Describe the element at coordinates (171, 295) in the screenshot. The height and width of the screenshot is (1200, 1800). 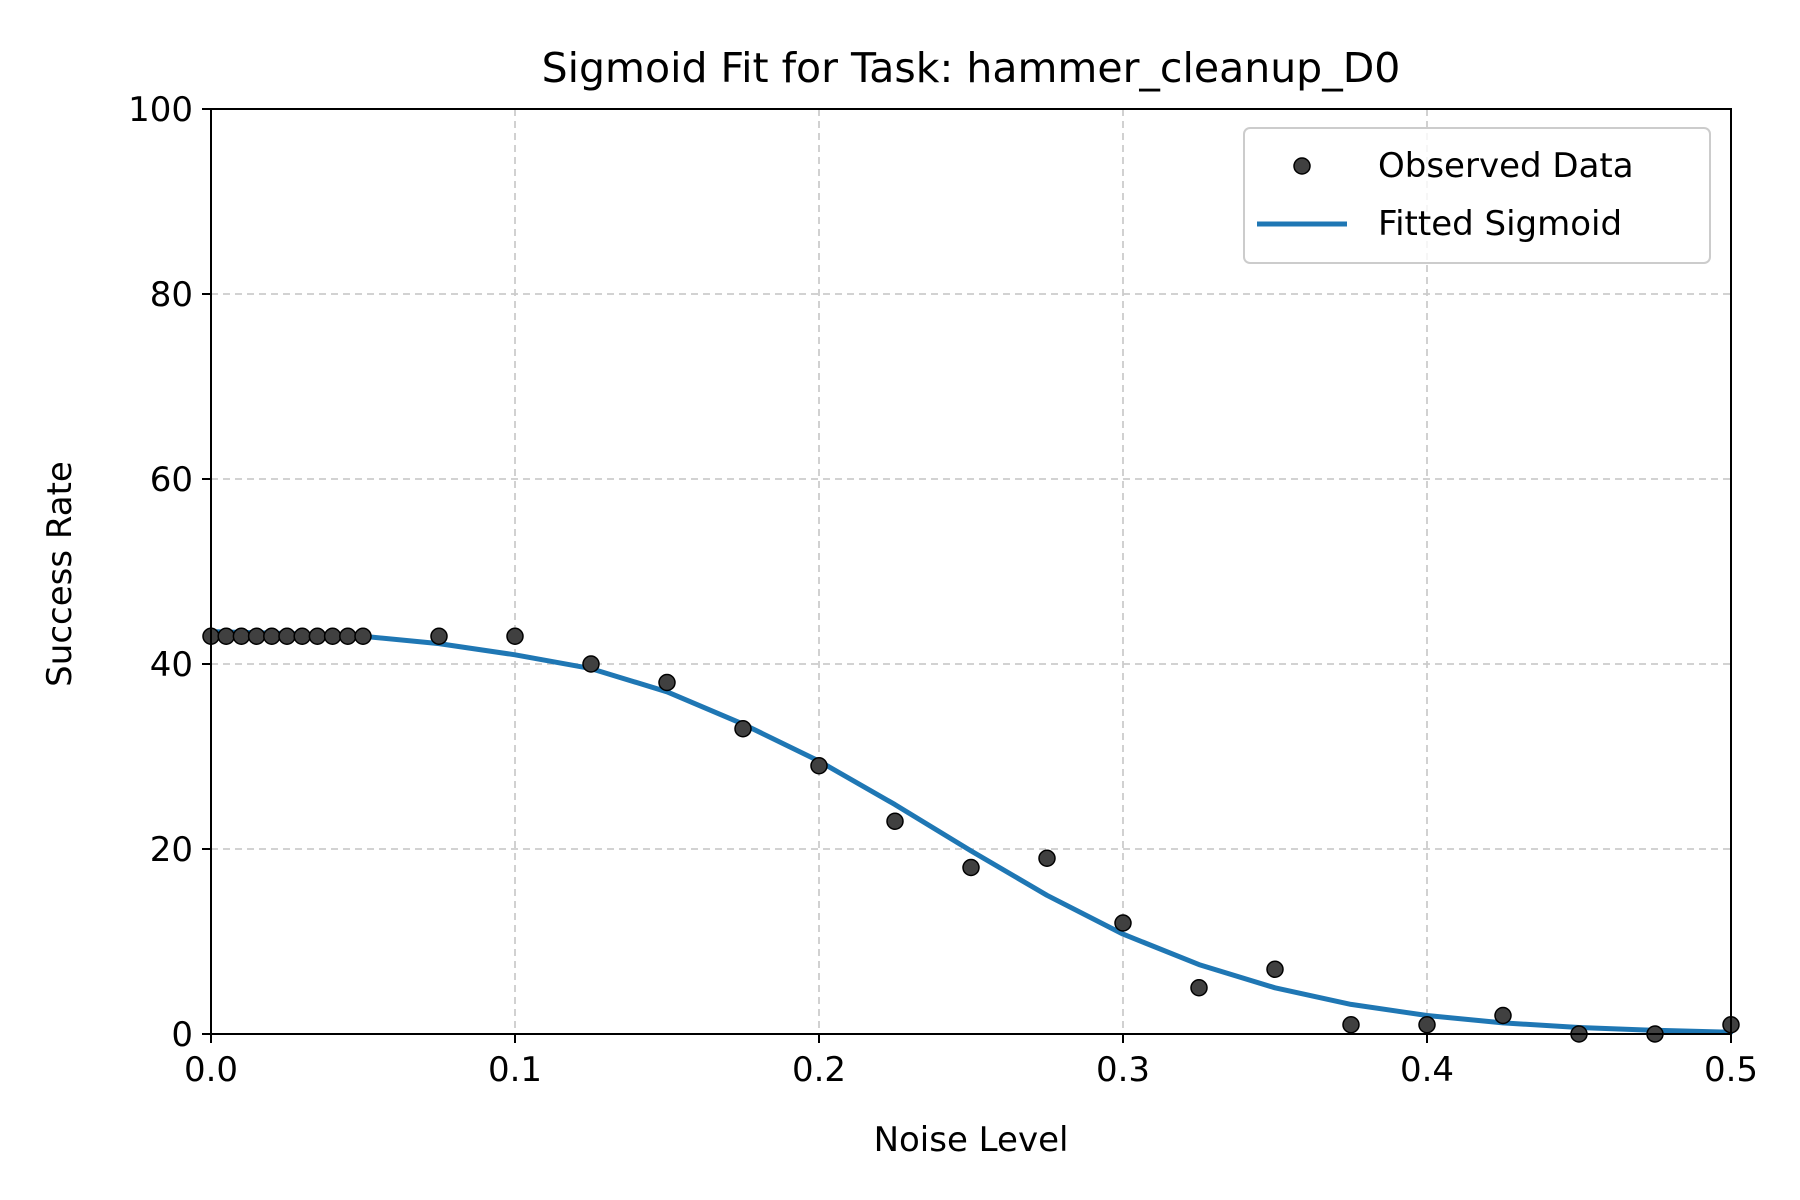
I see `y-tick-label: 80` at that location.